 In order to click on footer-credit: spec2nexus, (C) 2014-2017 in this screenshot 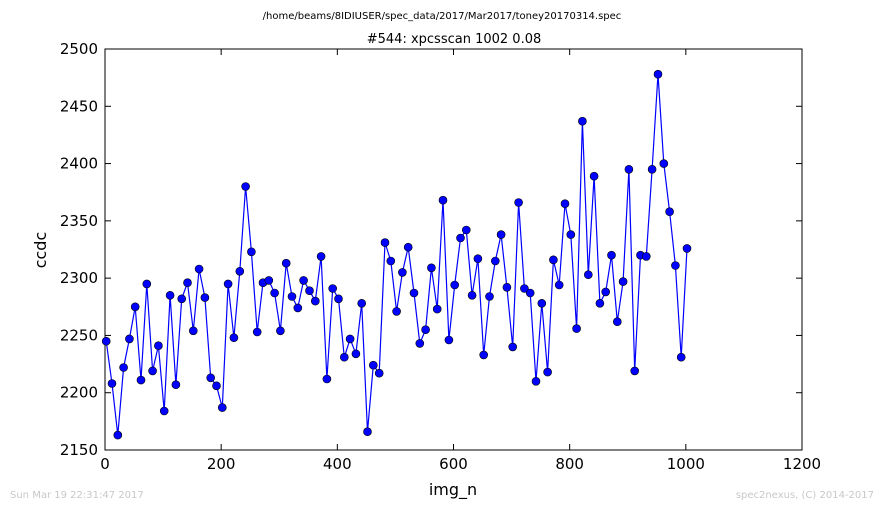, I will do `click(805, 495)`.